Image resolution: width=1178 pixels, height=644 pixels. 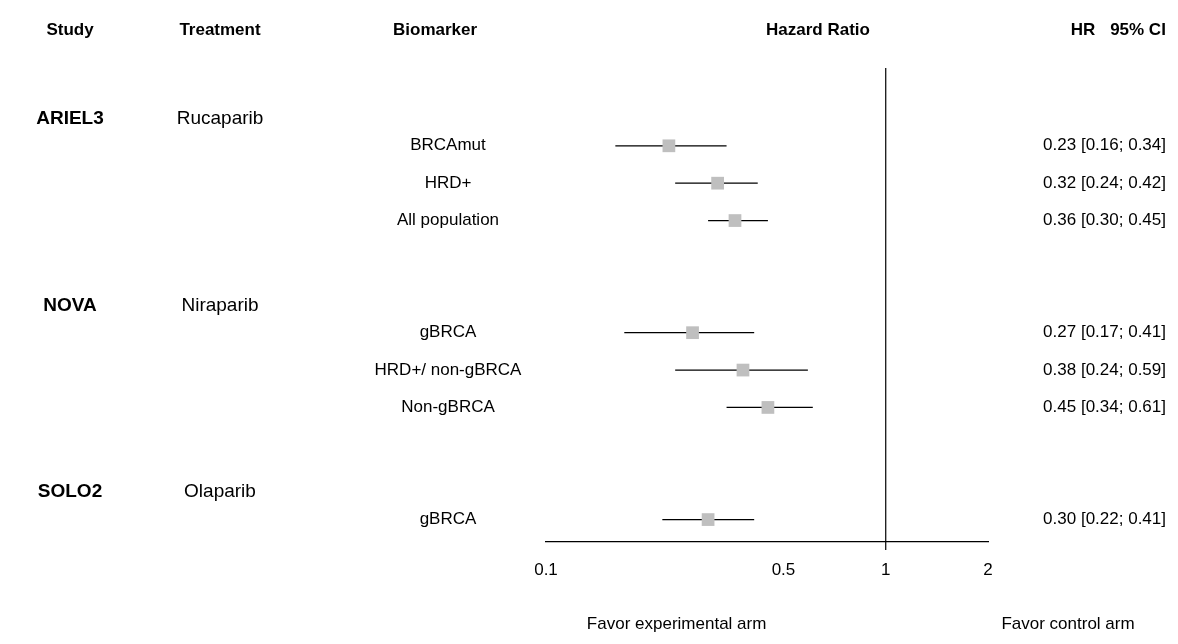 I want to click on y-tick-label: HRD+/ non-gBRCA, so click(x=448, y=369).